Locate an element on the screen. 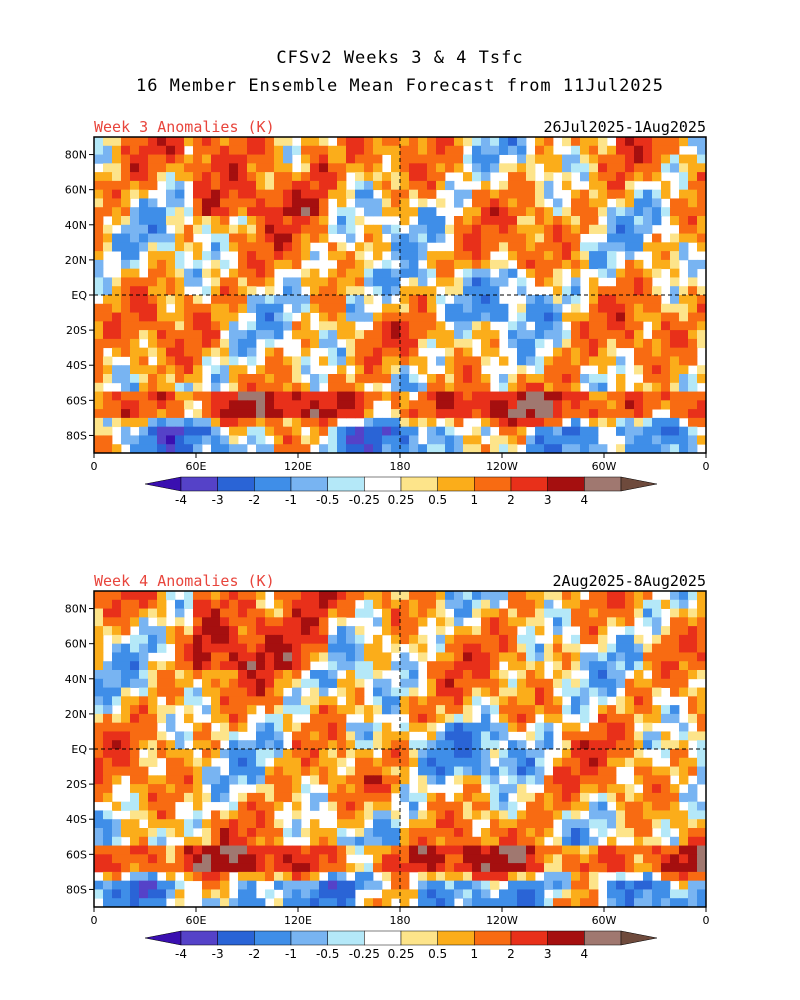 This screenshot has height=1000, width=800. week3-date-range: 26Jul2025-1Aug2025 is located at coordinates (624, 127).